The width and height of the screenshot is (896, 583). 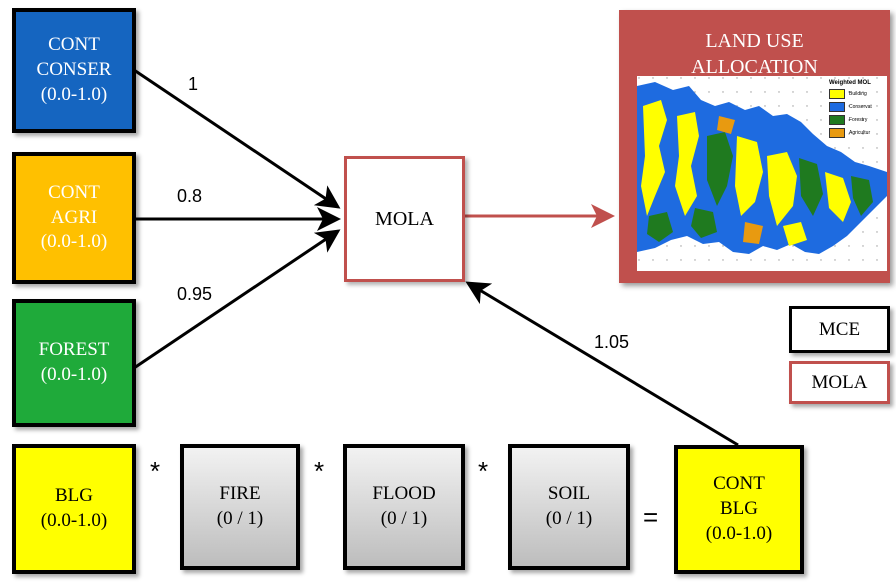 What do you see at coordinates (837, 120) in the screenshot?
I see `forestry-swatch` at bounding box center [837, 120].